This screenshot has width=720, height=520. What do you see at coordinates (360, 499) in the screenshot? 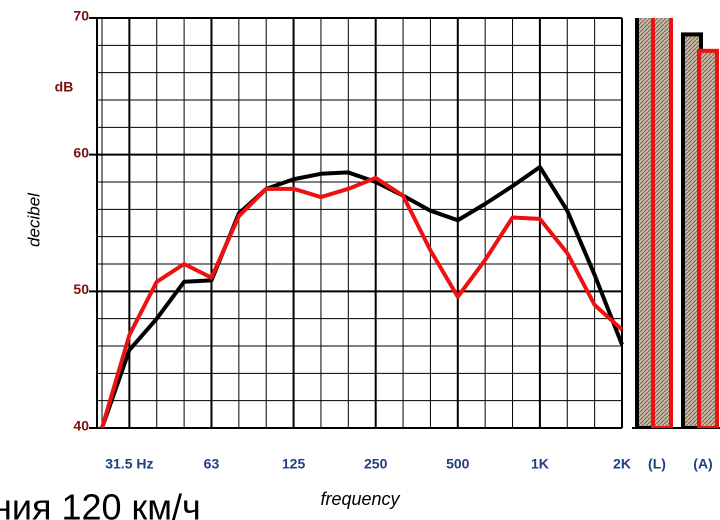
I see `x-axis-label: frequency` at bounding box center [360, 499].